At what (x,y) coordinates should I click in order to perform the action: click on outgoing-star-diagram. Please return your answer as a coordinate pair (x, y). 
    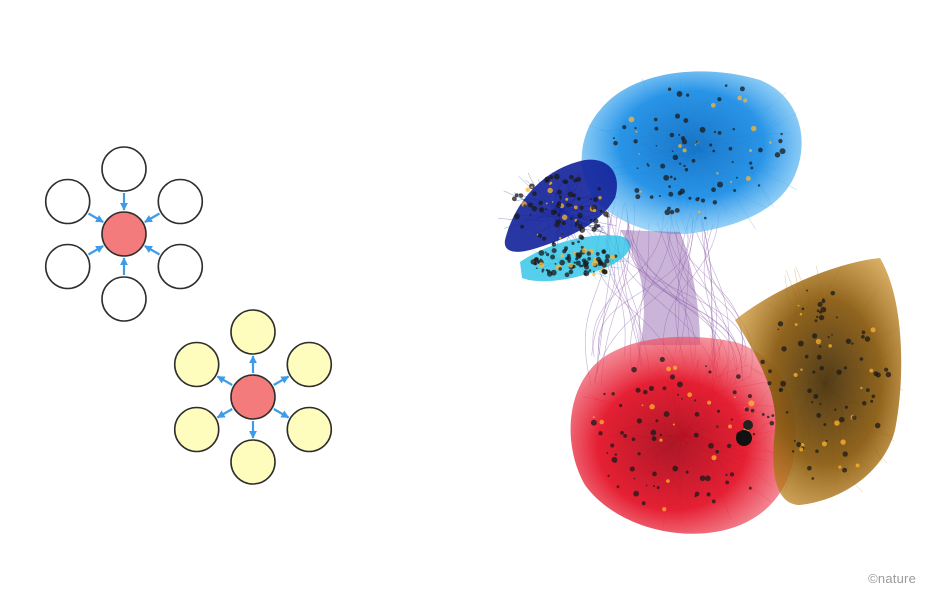
    Looking at the image, I should click on (253, 397).